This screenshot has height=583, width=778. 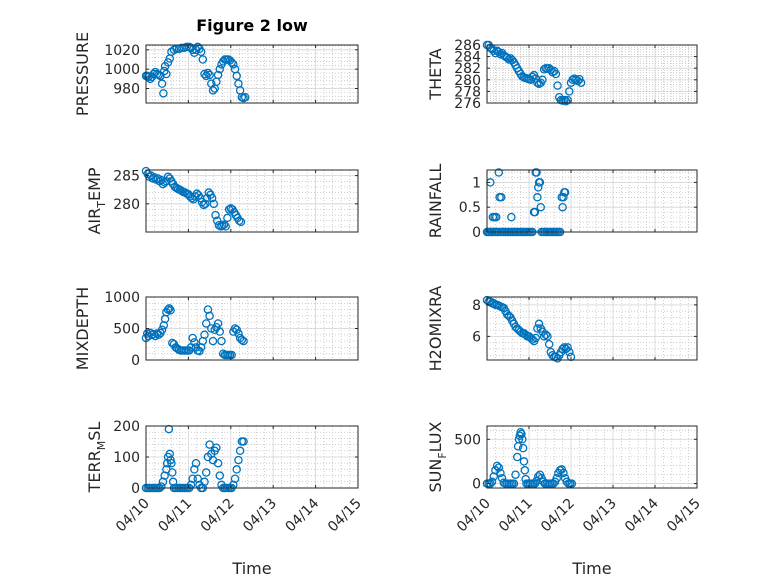 What do you see at coordinates (126, 427) in the screenshot?
I see `y-tick-label: 200` at bounding box center [126, 427].